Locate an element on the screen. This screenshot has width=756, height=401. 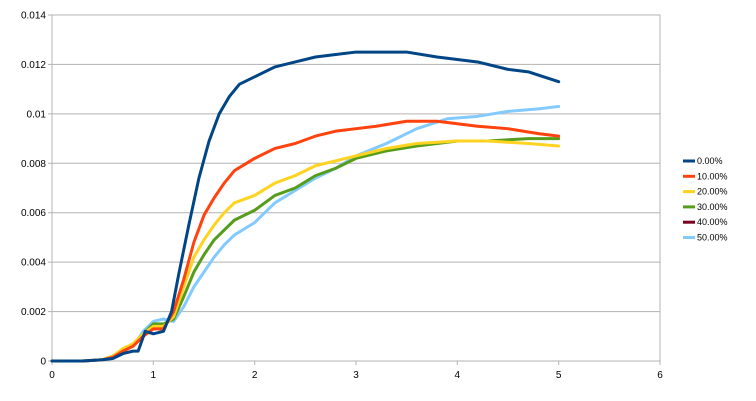
y-tick-label: 0.008 is located at coordinates (33, 164).